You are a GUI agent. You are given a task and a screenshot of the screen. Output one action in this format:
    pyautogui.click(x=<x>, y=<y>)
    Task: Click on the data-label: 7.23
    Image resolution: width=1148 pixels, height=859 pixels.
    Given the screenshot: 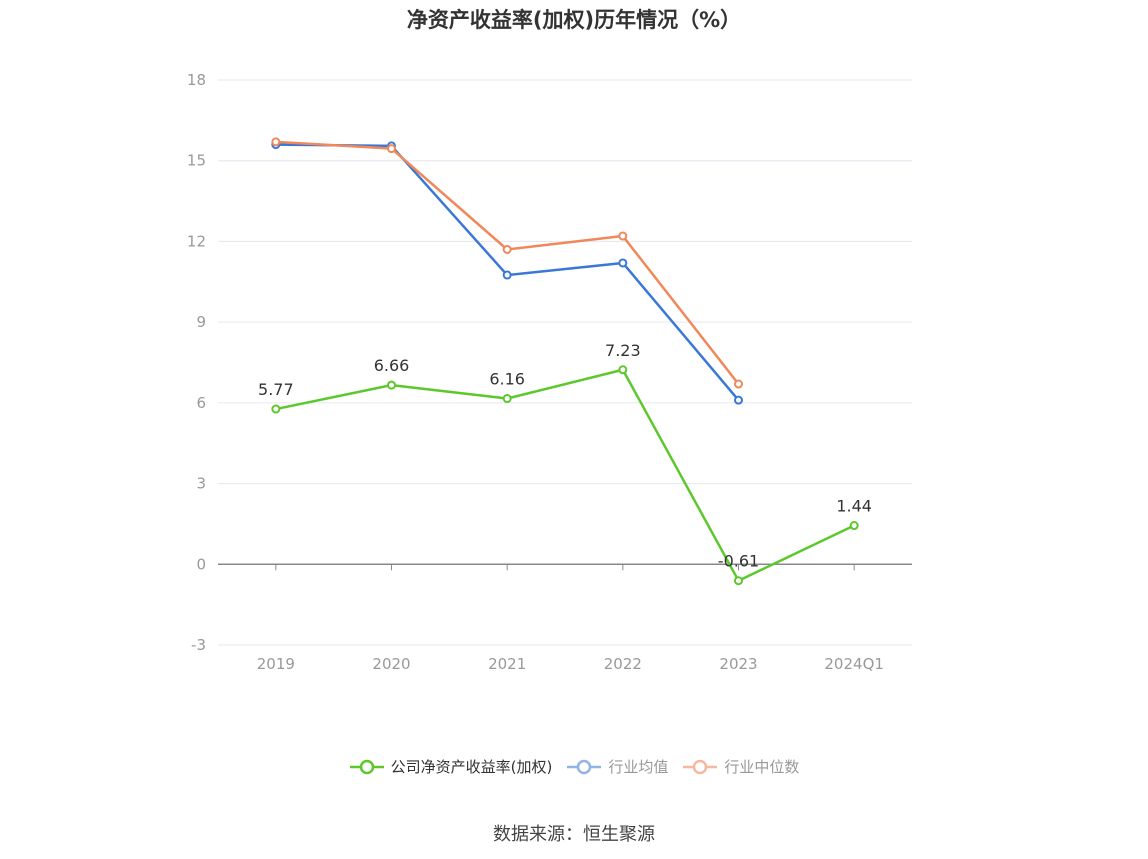 What is the action you would take?
    pyautogui.click(x=623, y=350)
    